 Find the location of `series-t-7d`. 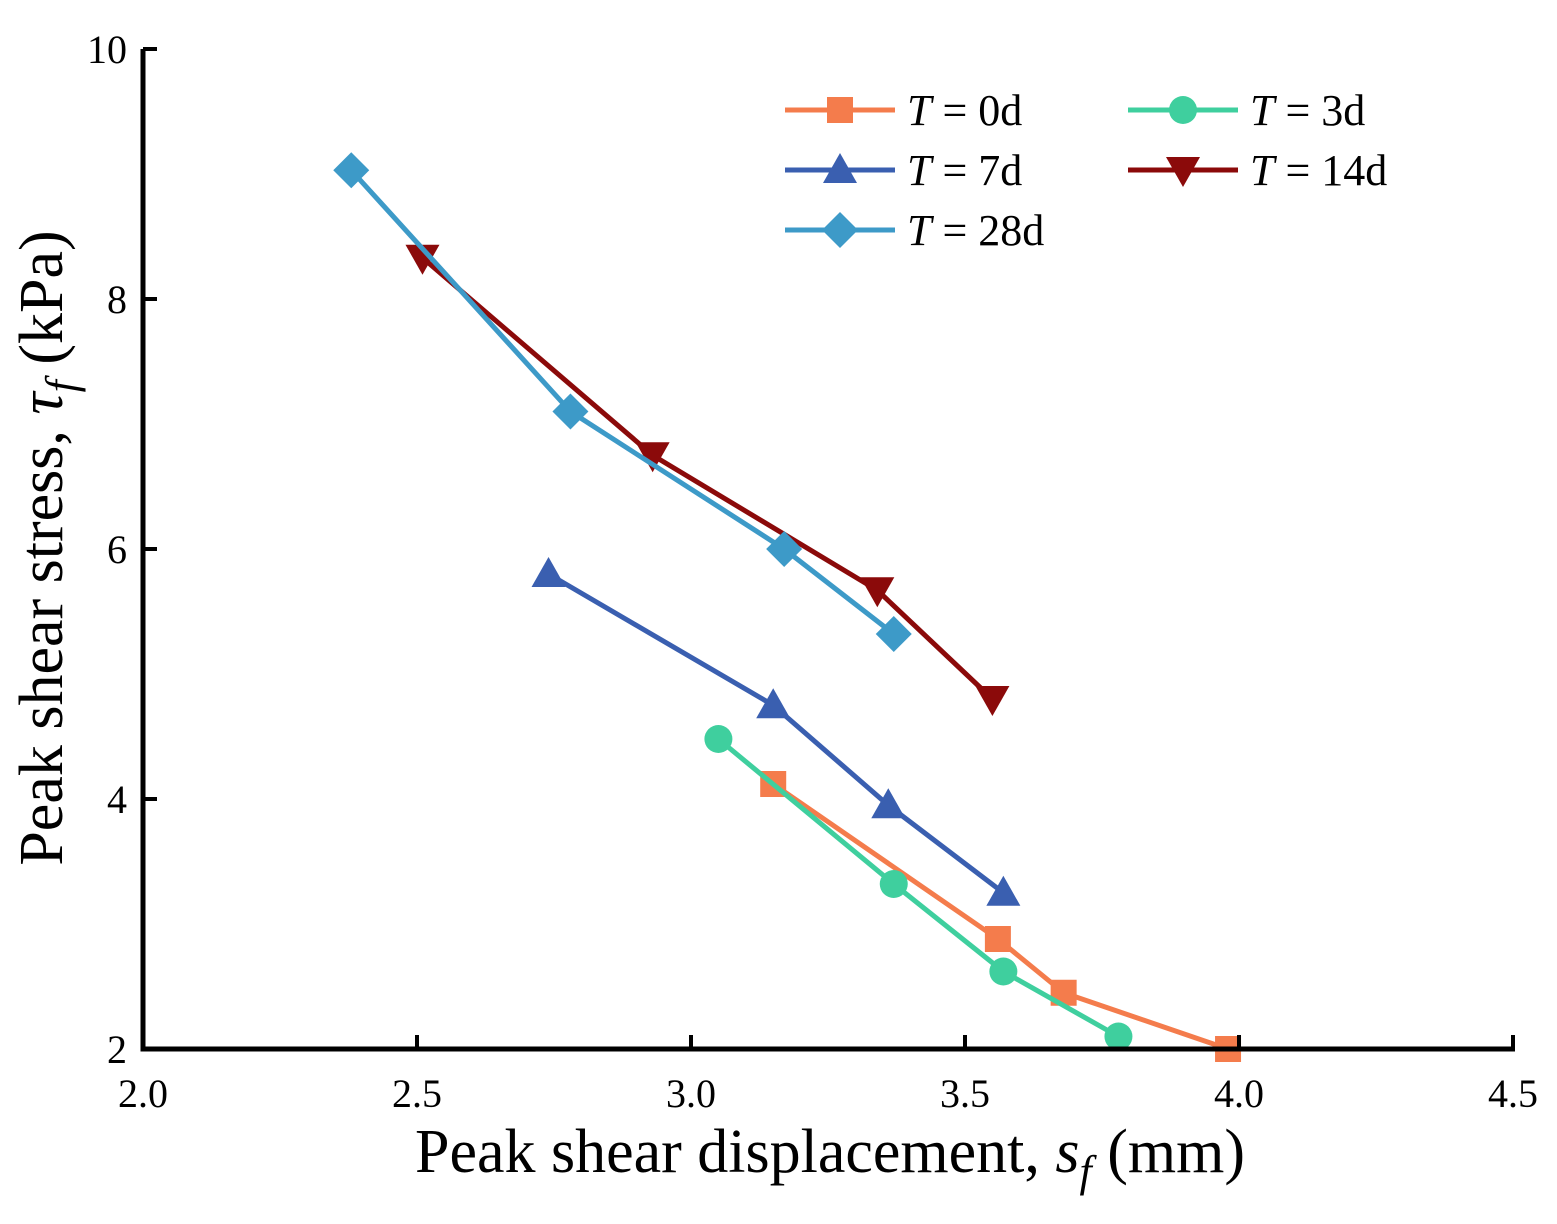

series-t-7d is located at coordinates (776, 731).